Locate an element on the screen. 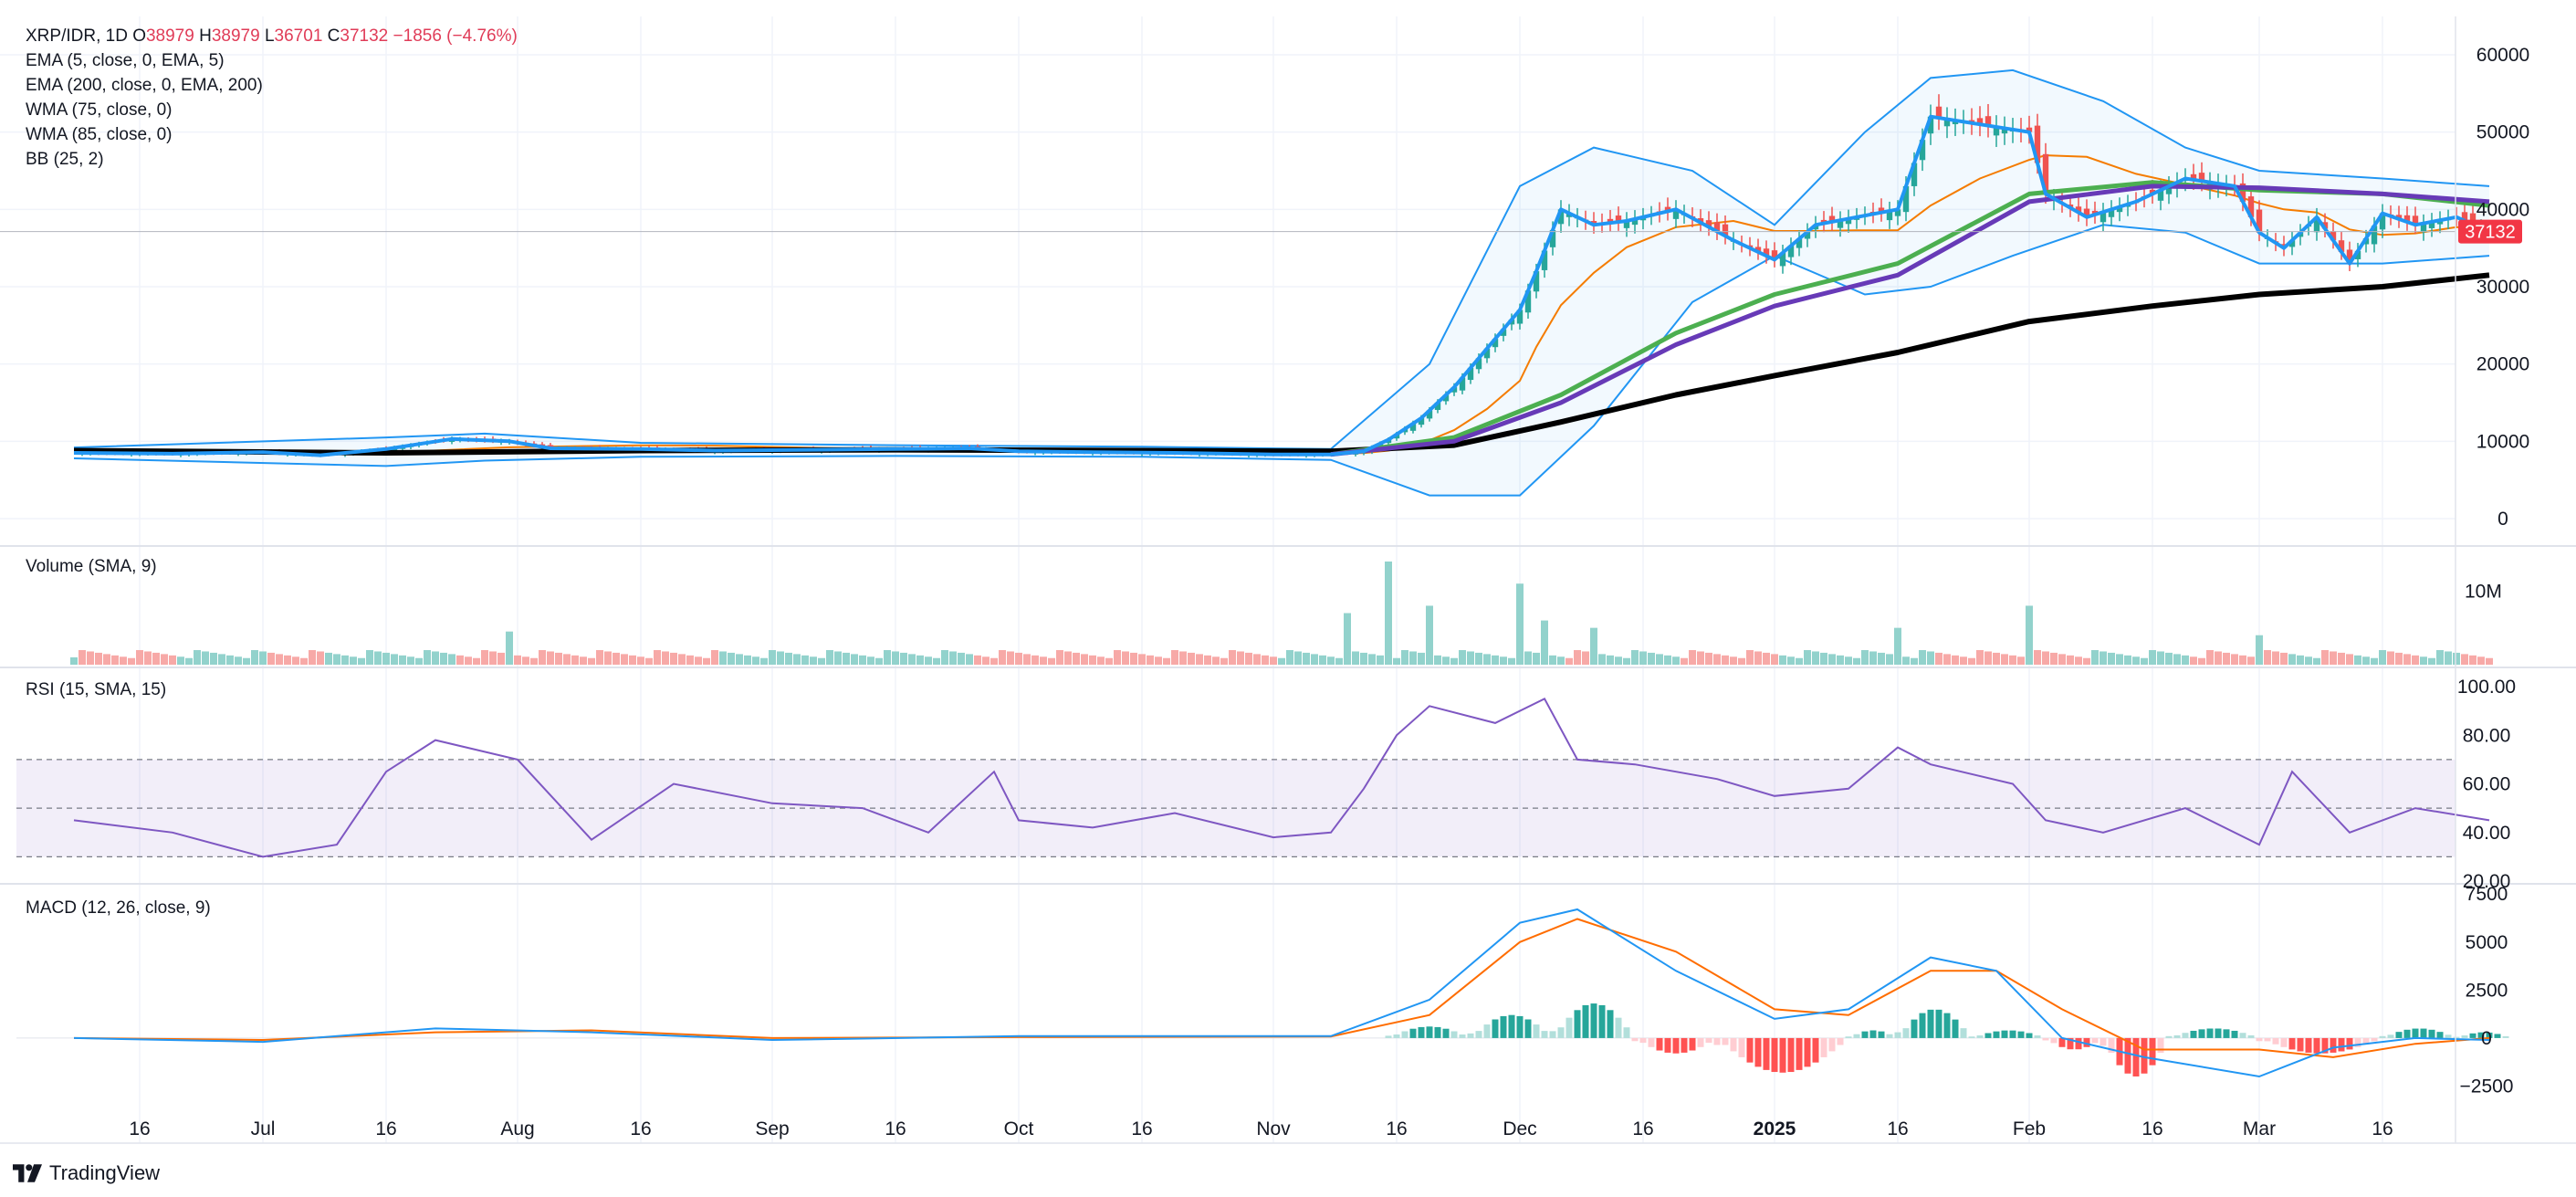 The image size is (2576, 1197). high-value: 38979 is located at coordinates (236, 36).